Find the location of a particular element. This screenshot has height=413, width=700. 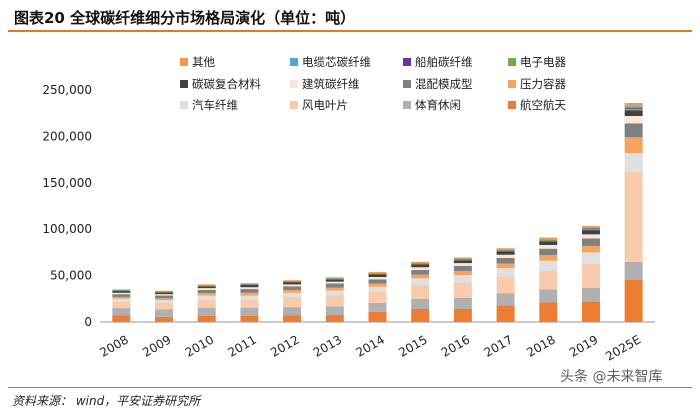

bar-segment: 其他 2019: 2000 is located at coordinates (590, 226).